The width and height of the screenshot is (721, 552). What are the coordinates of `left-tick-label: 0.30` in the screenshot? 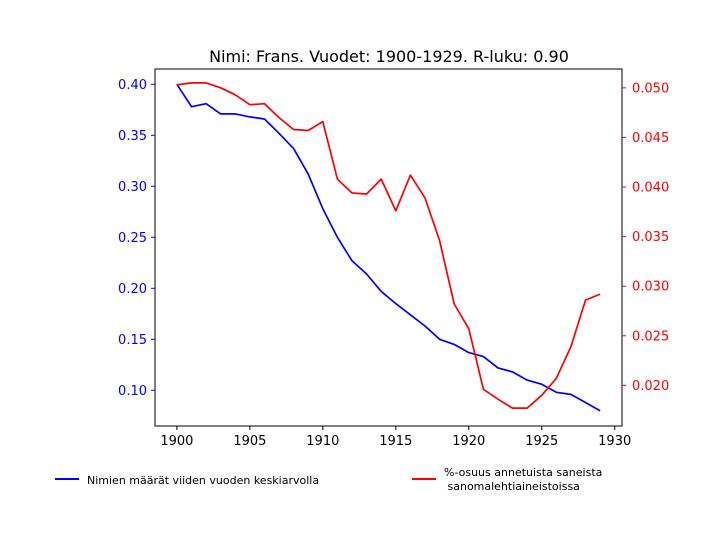 It's located at (132, 187).